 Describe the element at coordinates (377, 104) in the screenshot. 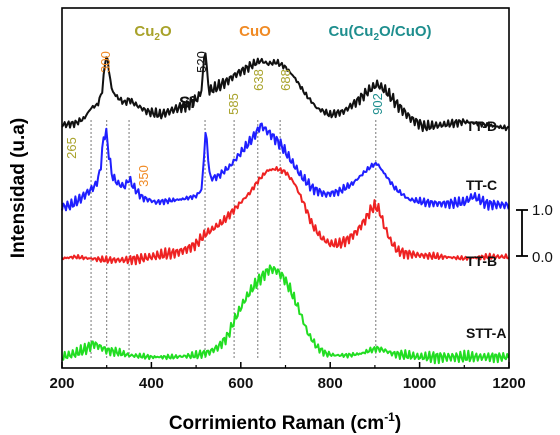

I see `peak-label-902: 902` at that location.